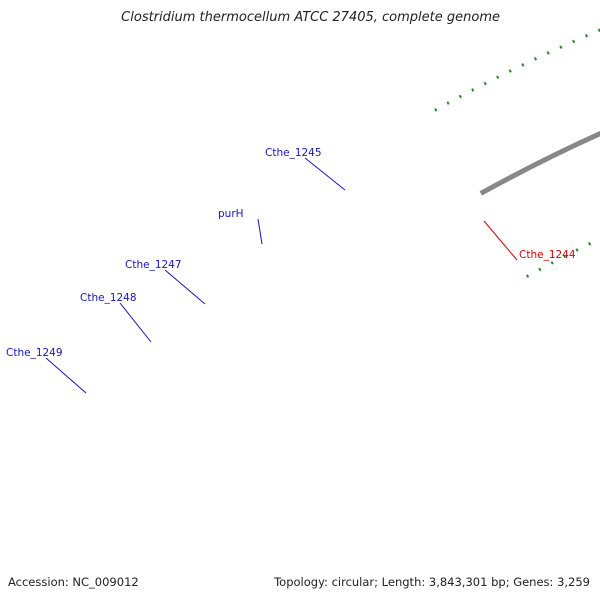 The image size is (600, 604). What do you see at coordinates (547, 255) in the screenshot?
I see `label-cthe_1244: Cthe_1244` at bounding box center [547, 255].